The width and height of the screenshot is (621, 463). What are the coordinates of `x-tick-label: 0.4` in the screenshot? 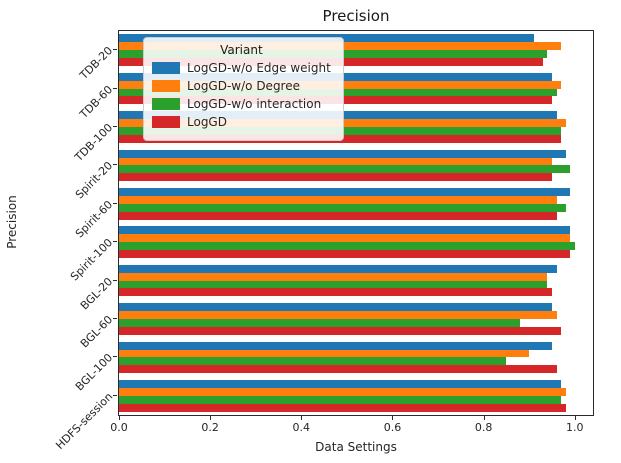 It's located at (301, 427).